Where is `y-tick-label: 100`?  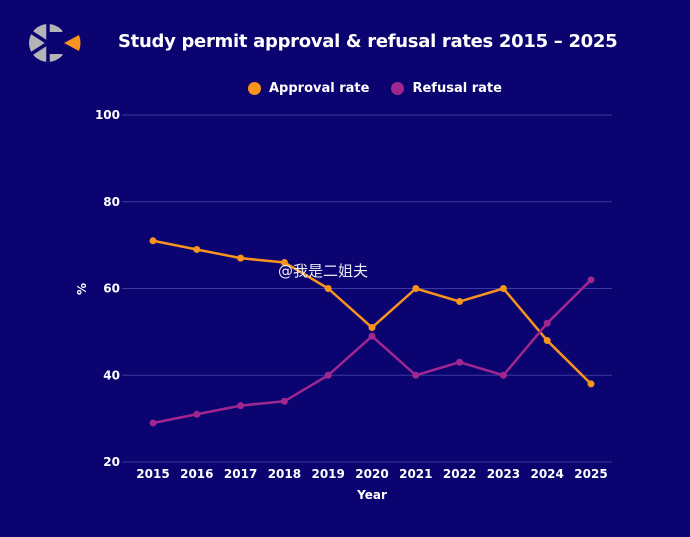
y-tick-label: 100 is located at coordinates (107, 115).